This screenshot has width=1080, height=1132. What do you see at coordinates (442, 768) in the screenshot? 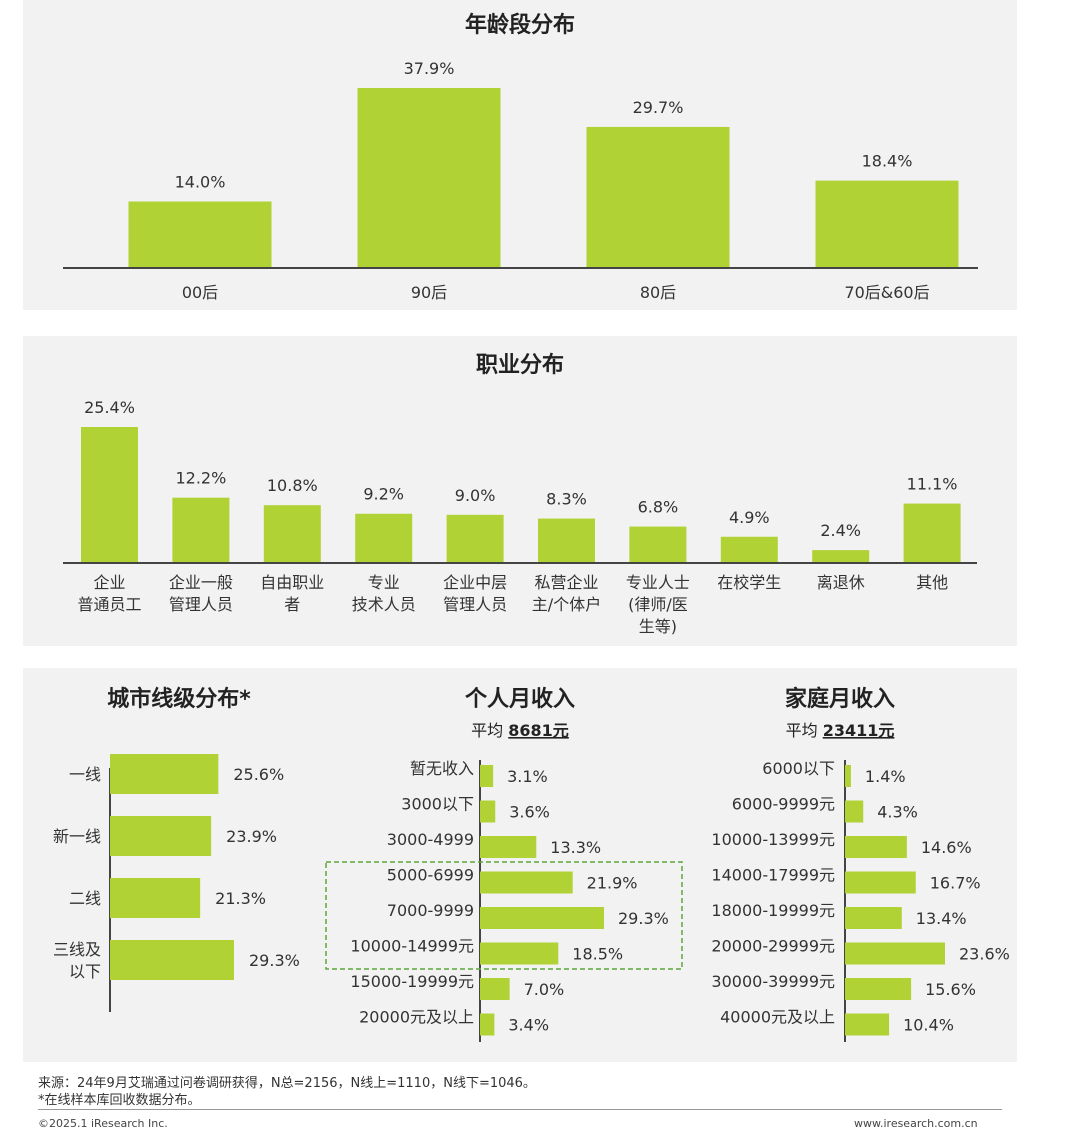
I see `category-label: 暂无收入` at bounding box center [442, 768].